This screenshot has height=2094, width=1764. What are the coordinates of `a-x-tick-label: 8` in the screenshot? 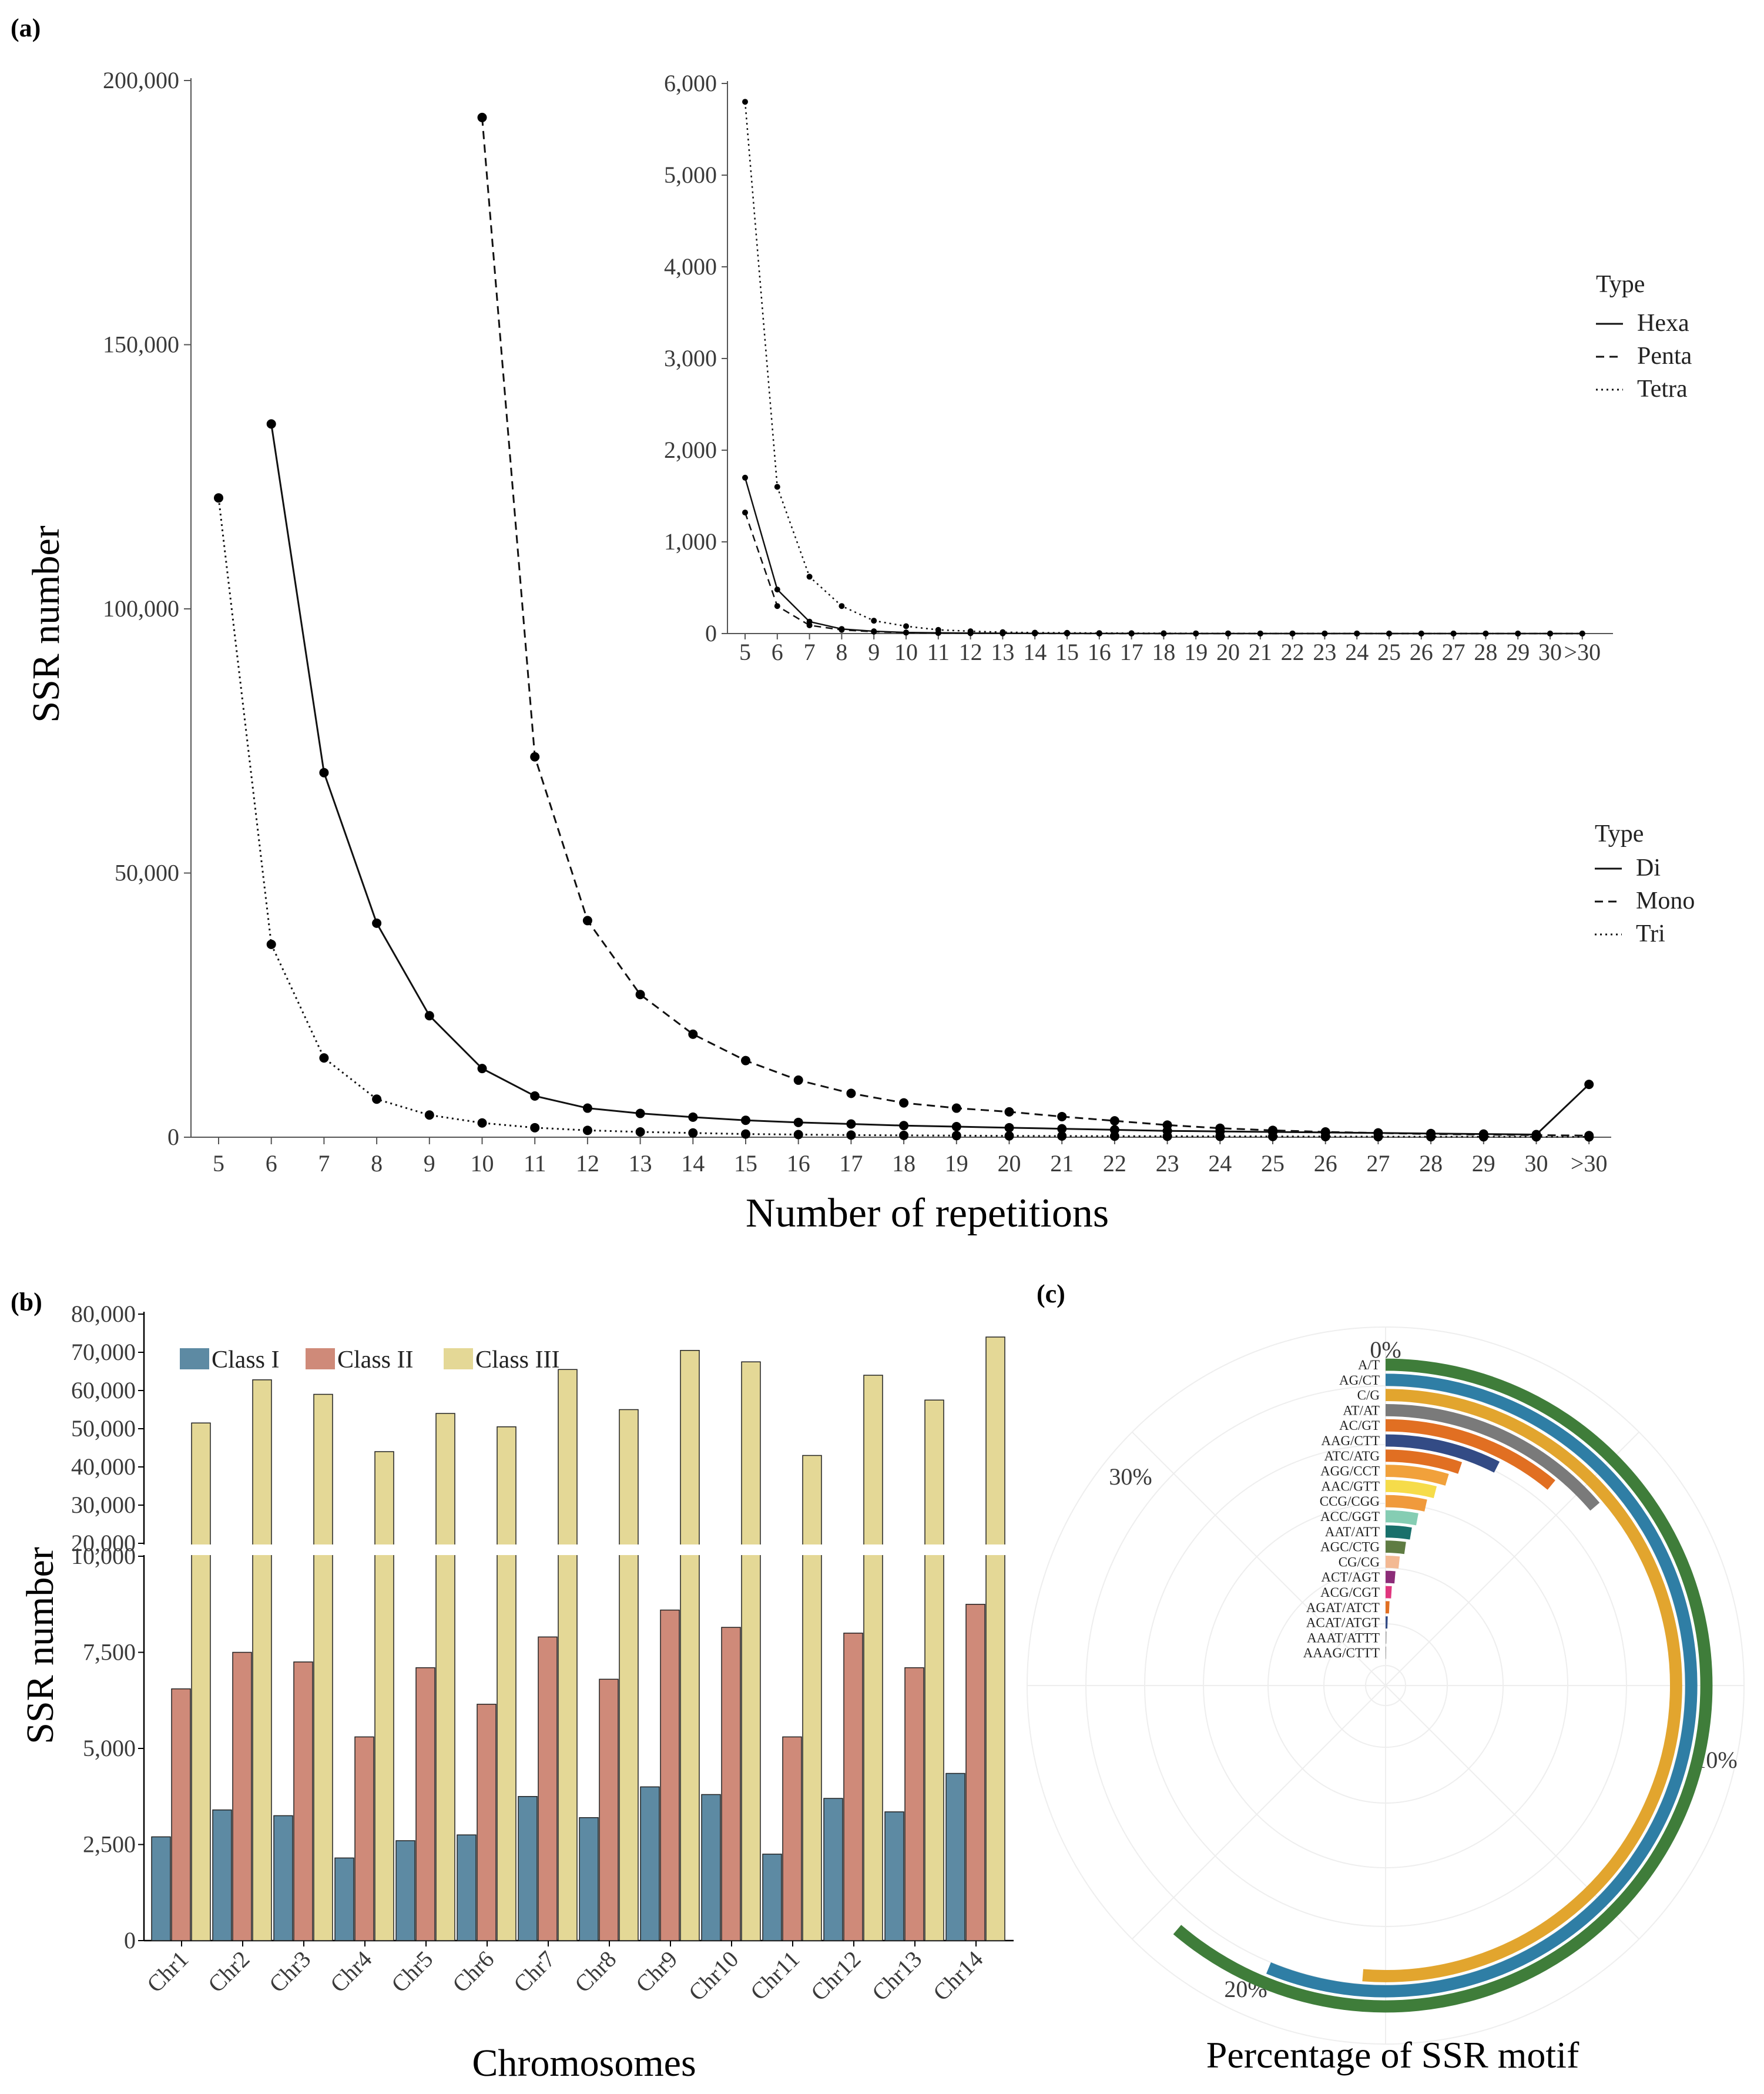 It's located at (377, 1163).